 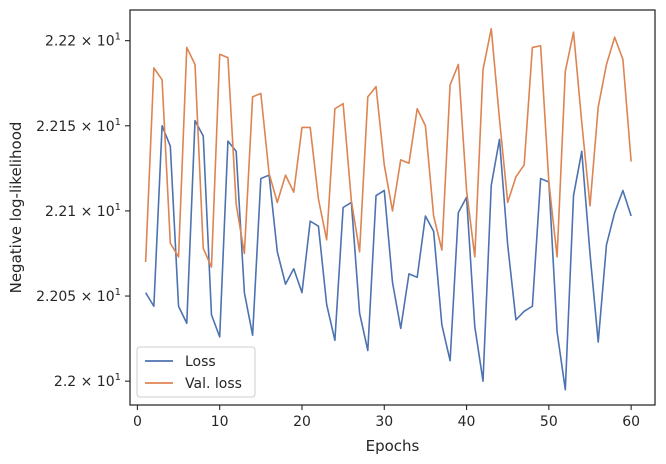 What do you see at coordinates (83, 41) in the screenshot?
I see `y-tick-label: 2.22 × 10¹` at bounding box center [83, 41].